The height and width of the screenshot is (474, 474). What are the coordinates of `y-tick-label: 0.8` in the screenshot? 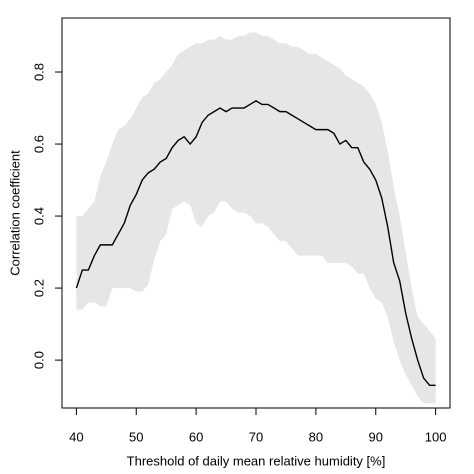 It's located at (38, 72).